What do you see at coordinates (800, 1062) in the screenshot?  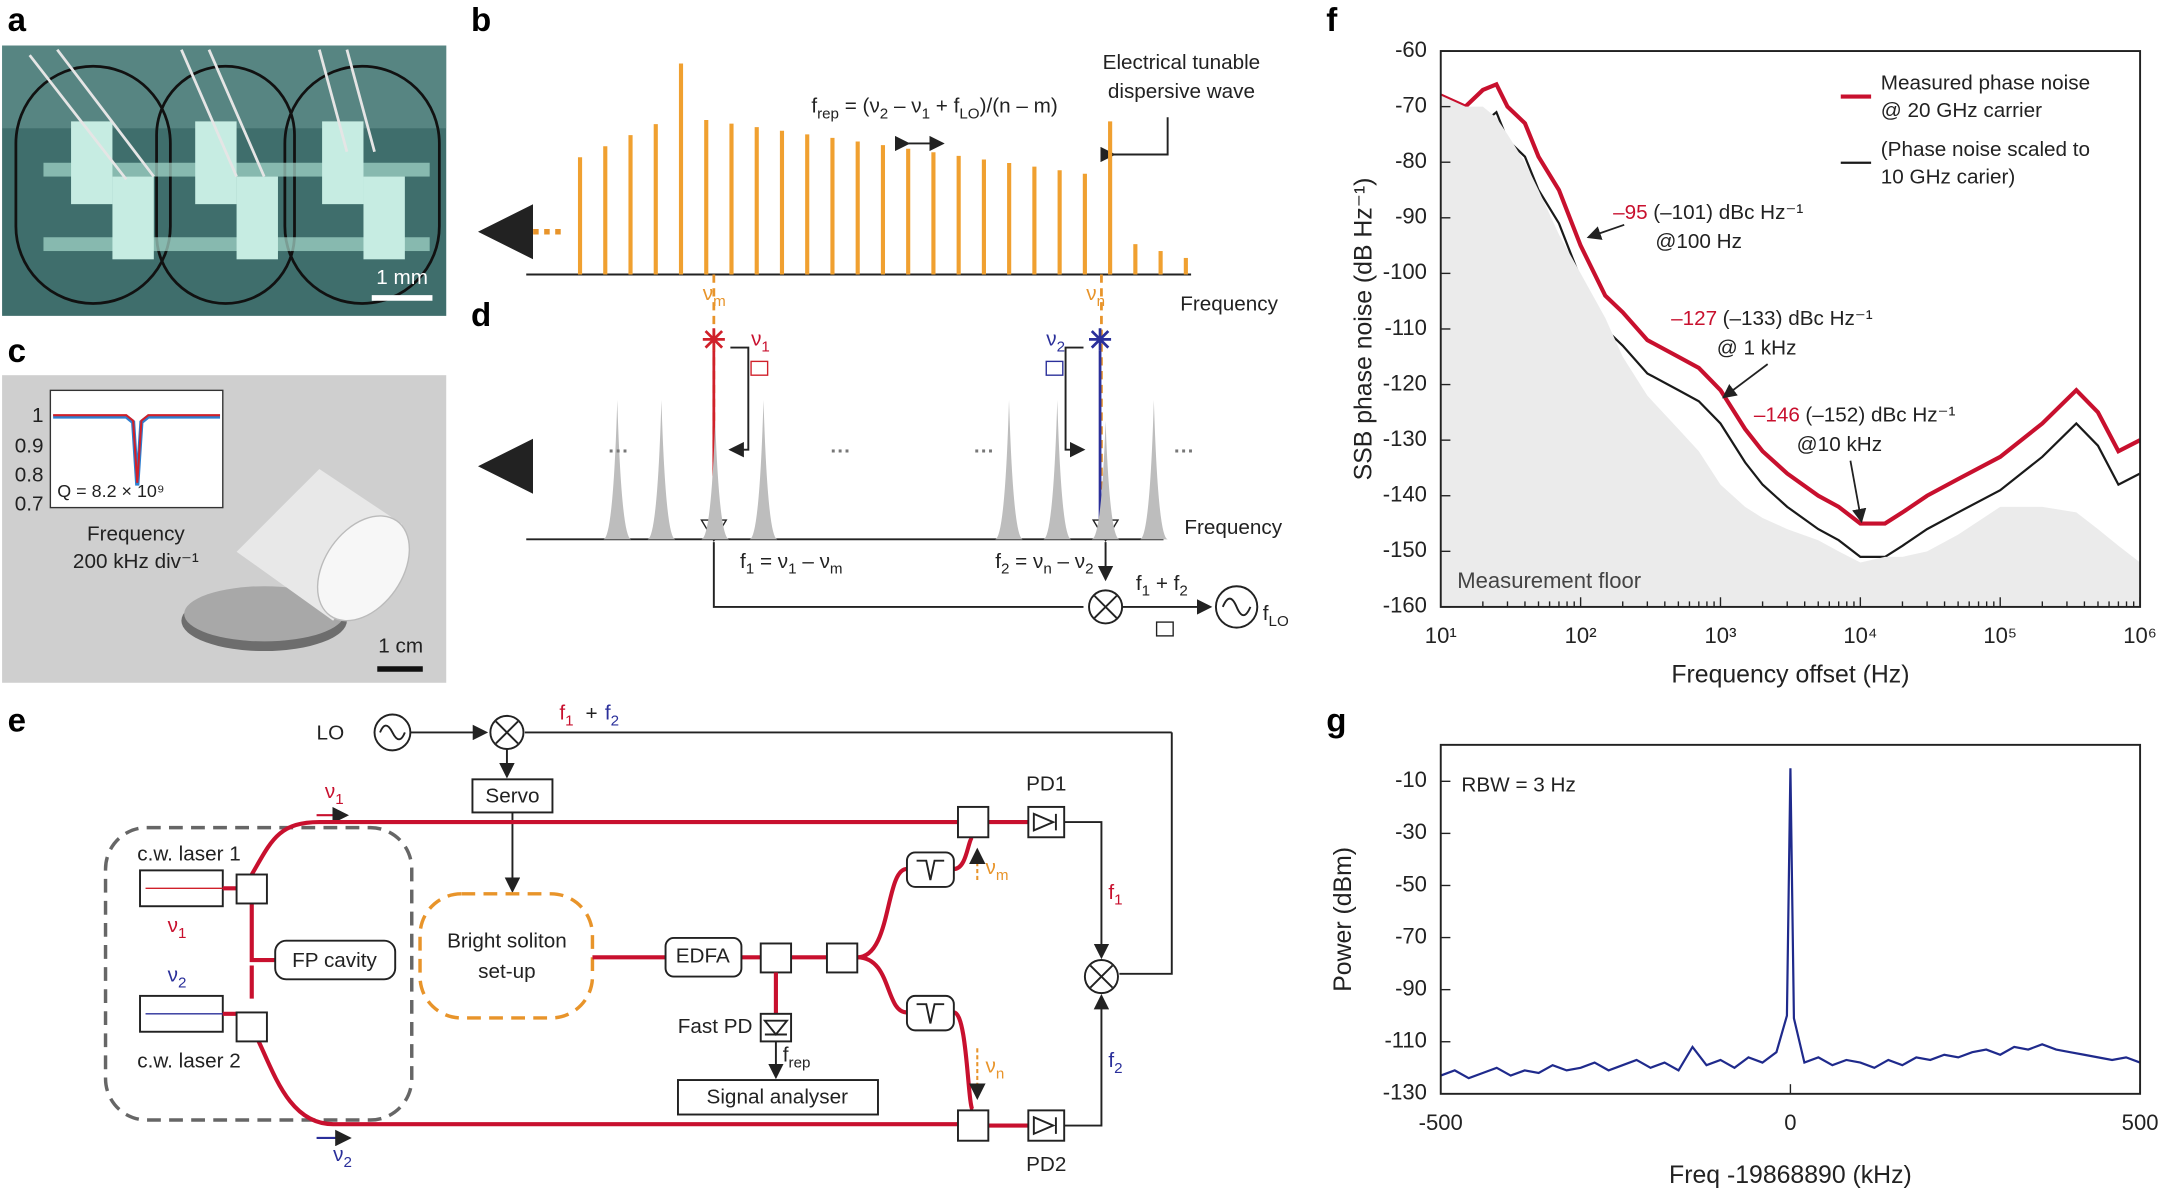 I see `subscript: rep` at bounding box center [800, 1062].